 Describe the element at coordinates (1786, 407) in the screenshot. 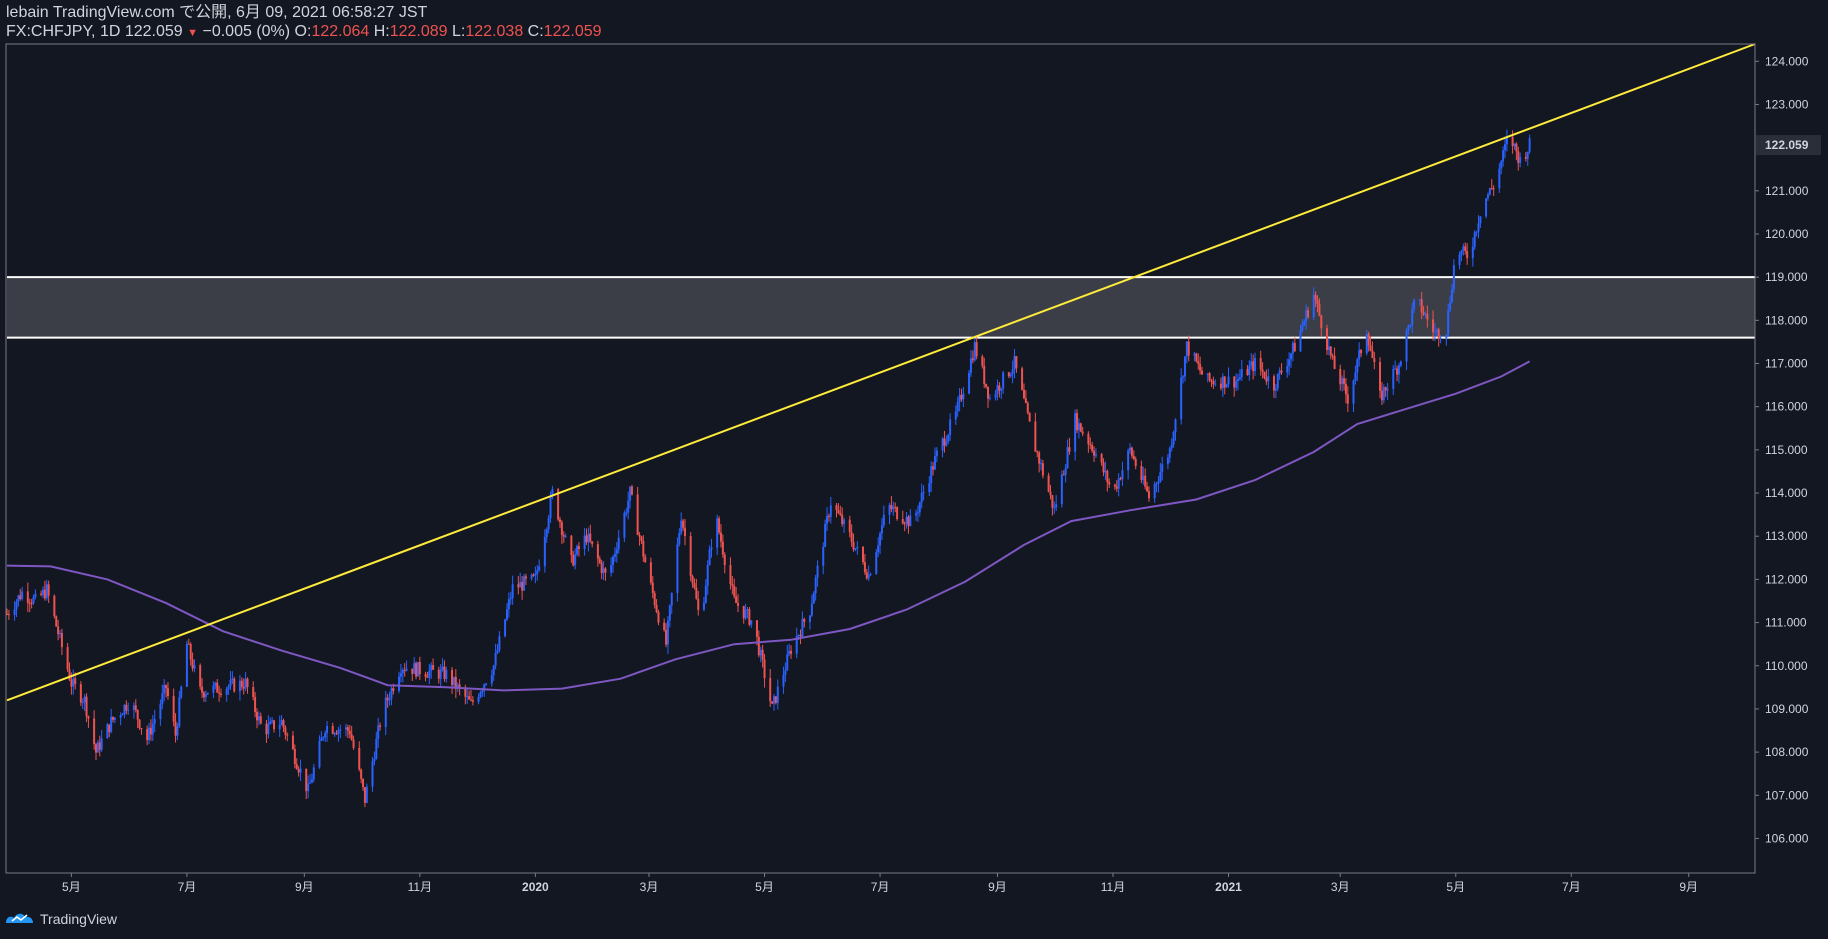

I see `y-tick-label: 116.000` at that location.